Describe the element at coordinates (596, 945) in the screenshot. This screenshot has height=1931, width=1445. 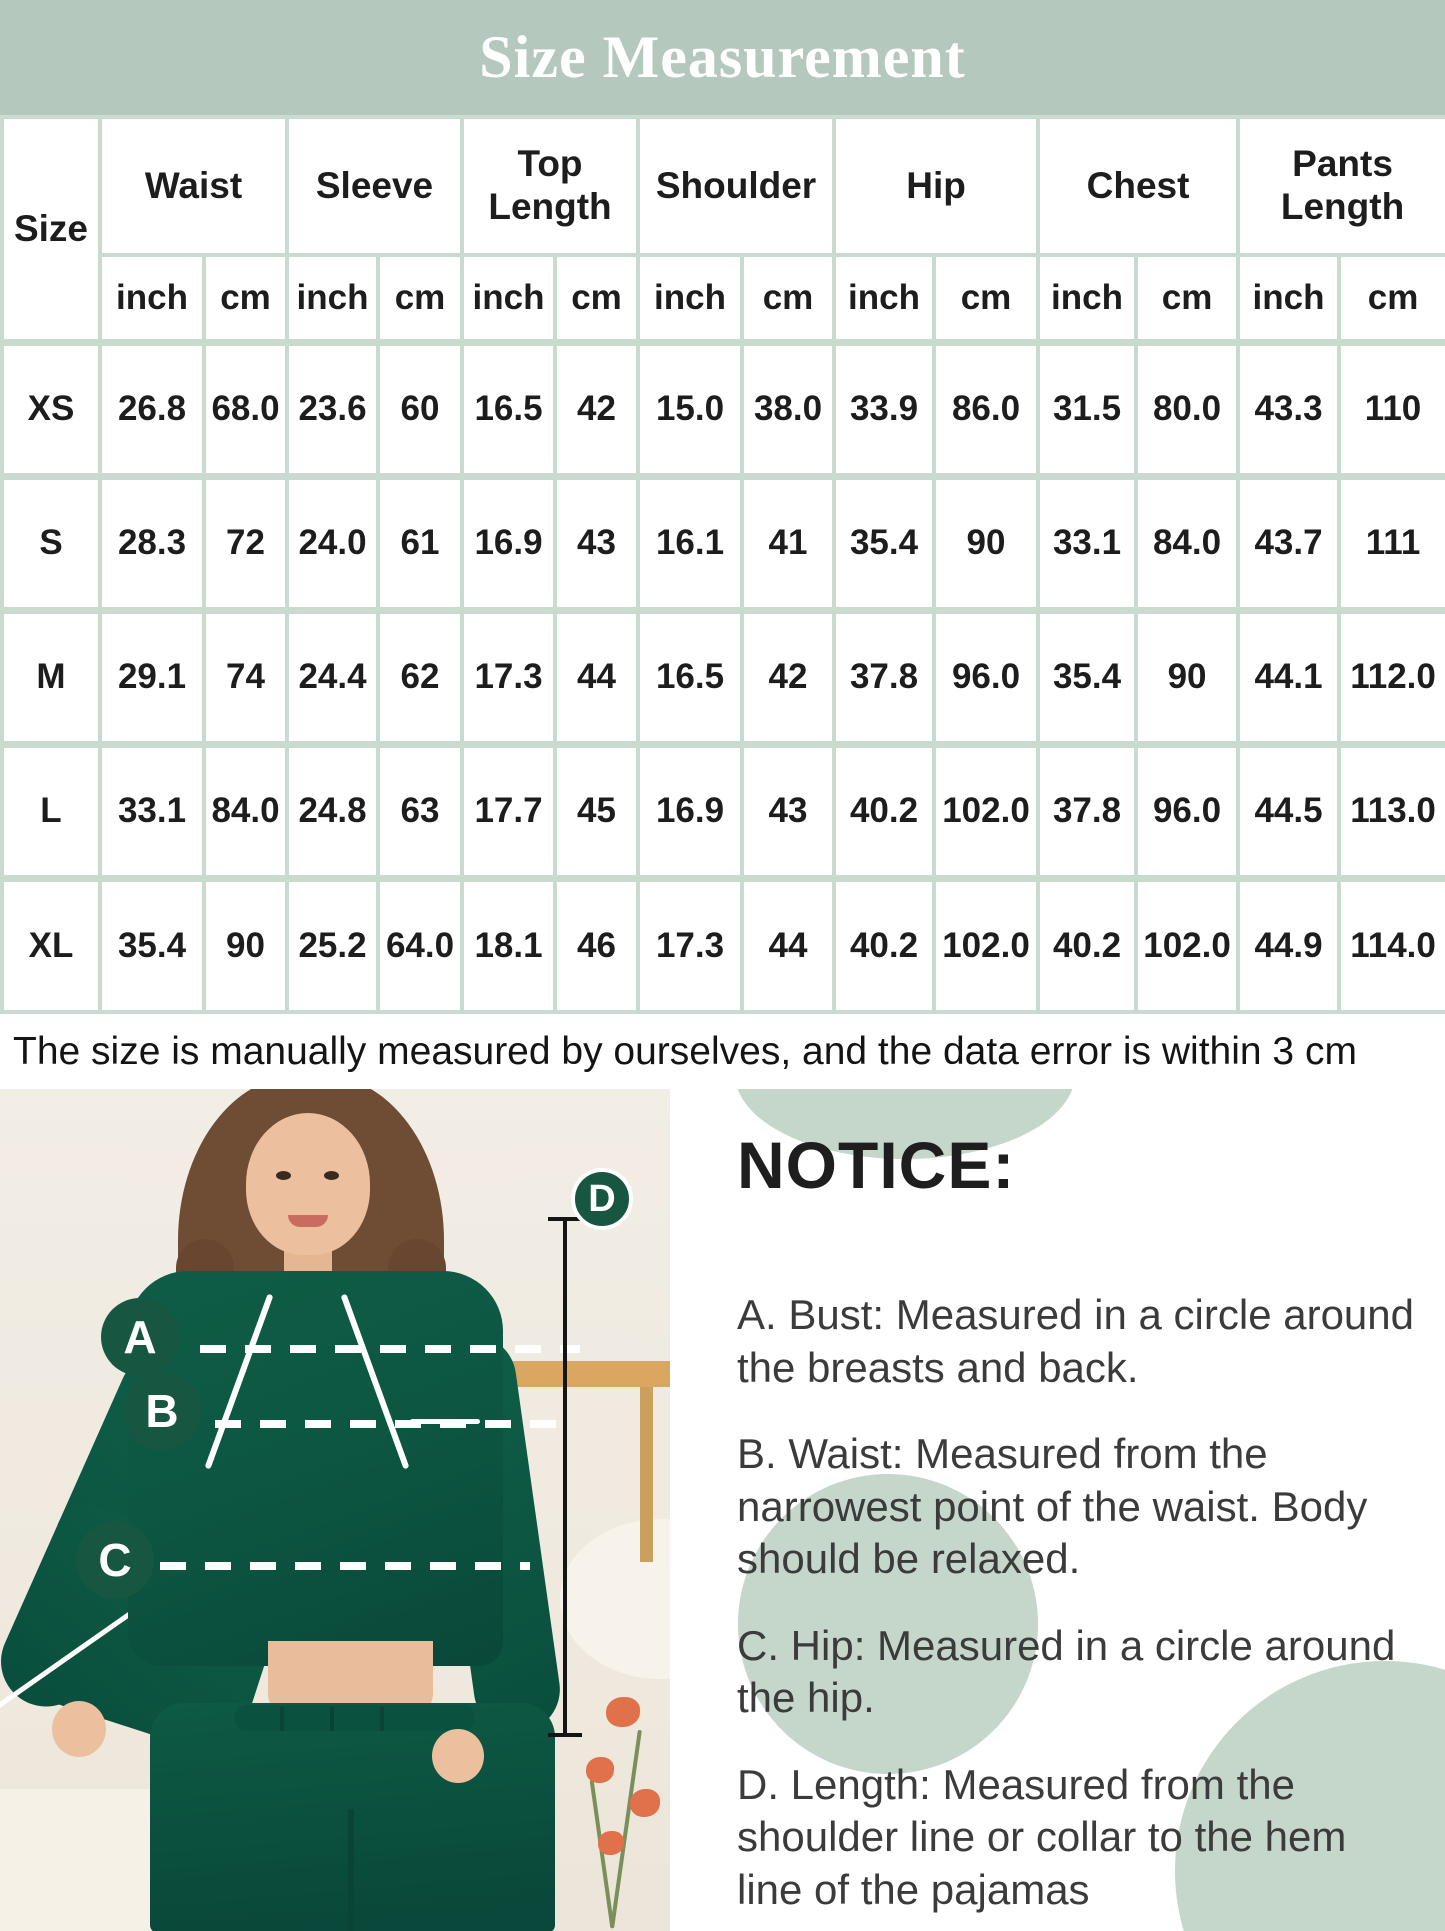
I see `measurement-value: 46` at that location.